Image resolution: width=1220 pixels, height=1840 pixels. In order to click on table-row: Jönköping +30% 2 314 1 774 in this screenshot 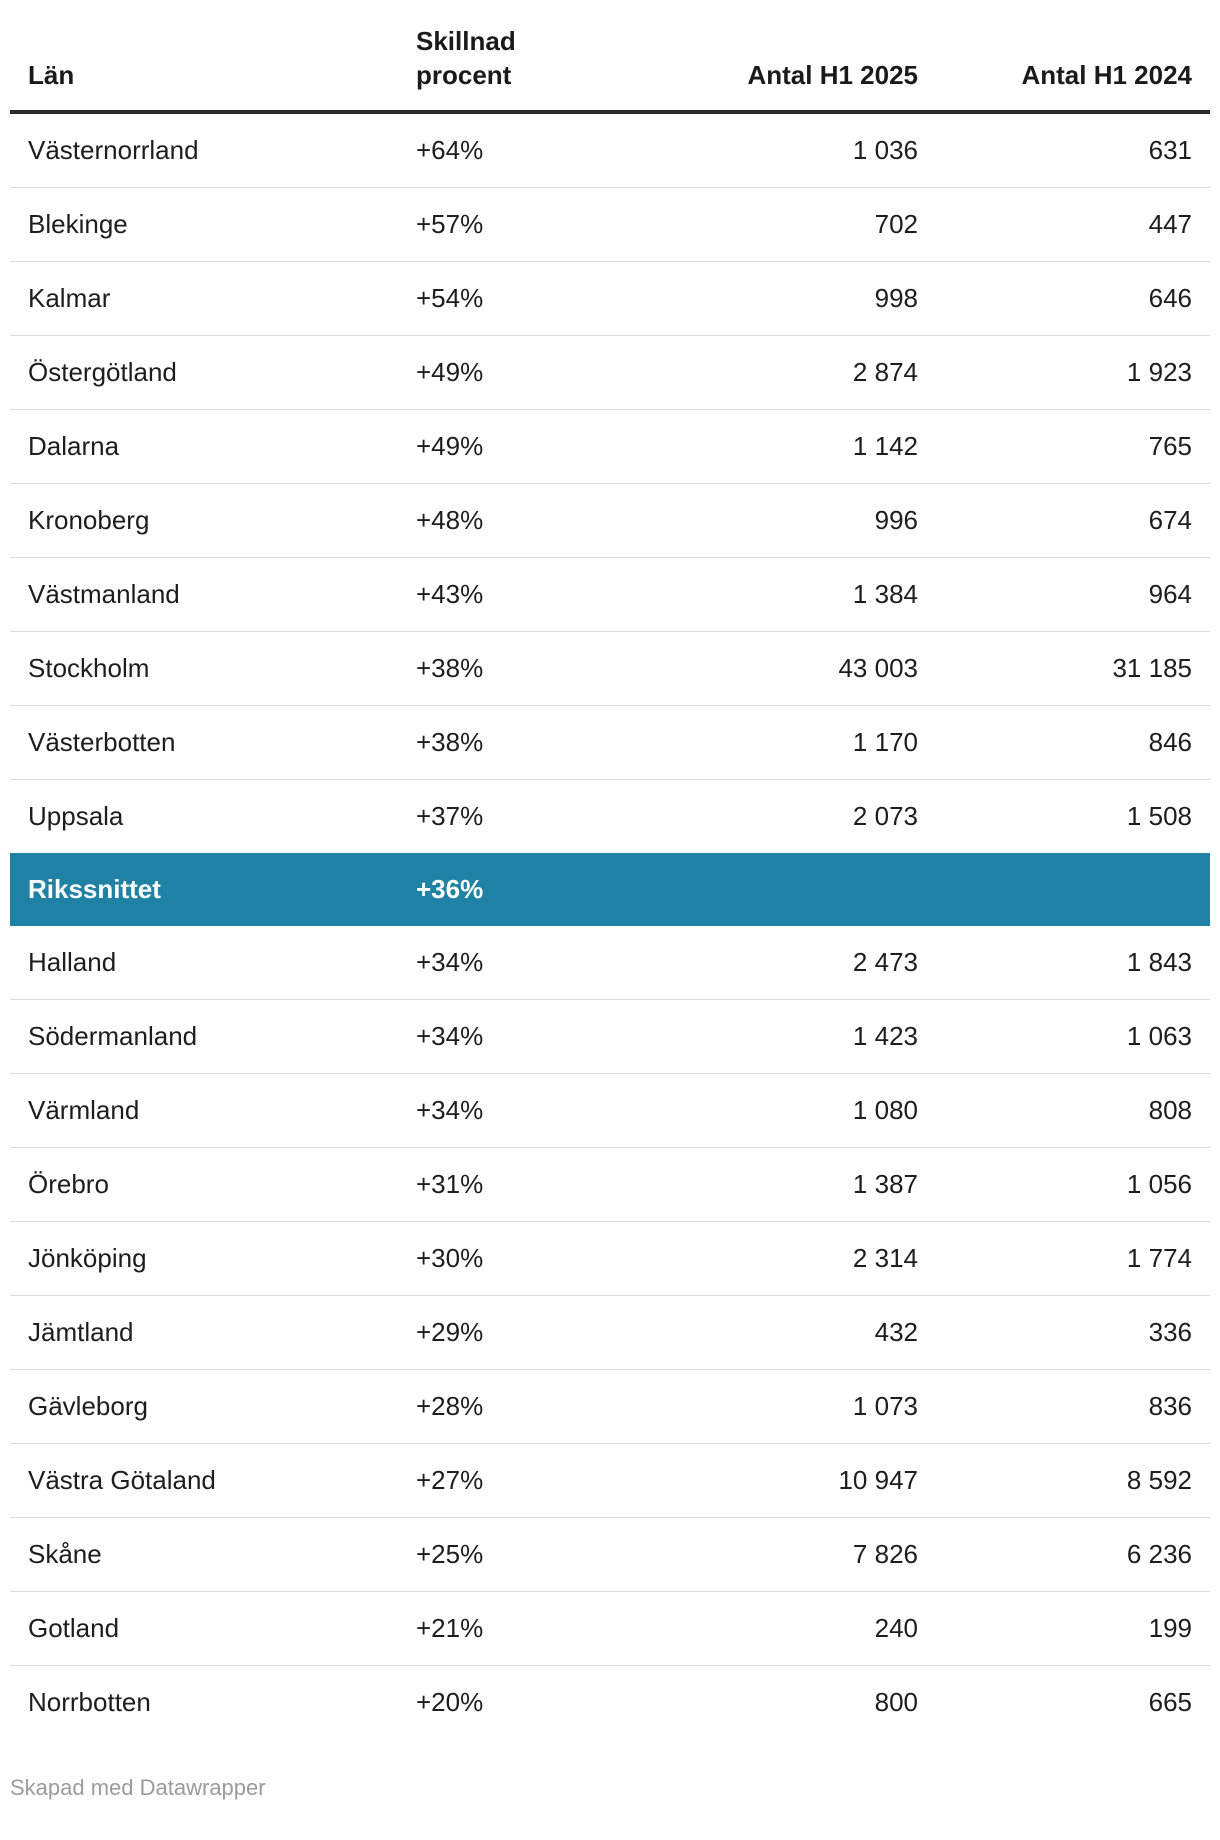, I will do `click(610, 1258)`.